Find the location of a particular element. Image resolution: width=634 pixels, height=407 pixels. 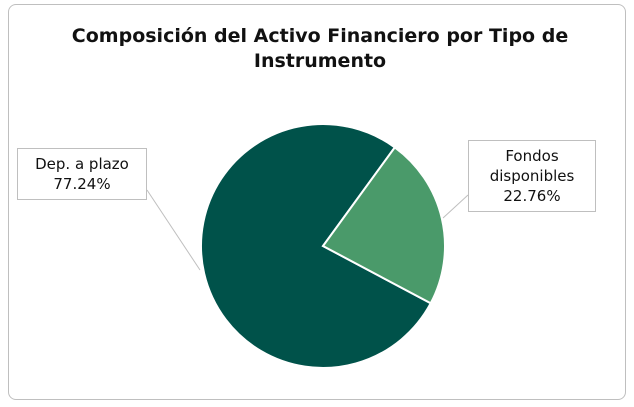

value-label: 77.24% is located at coordinates (82, 184).